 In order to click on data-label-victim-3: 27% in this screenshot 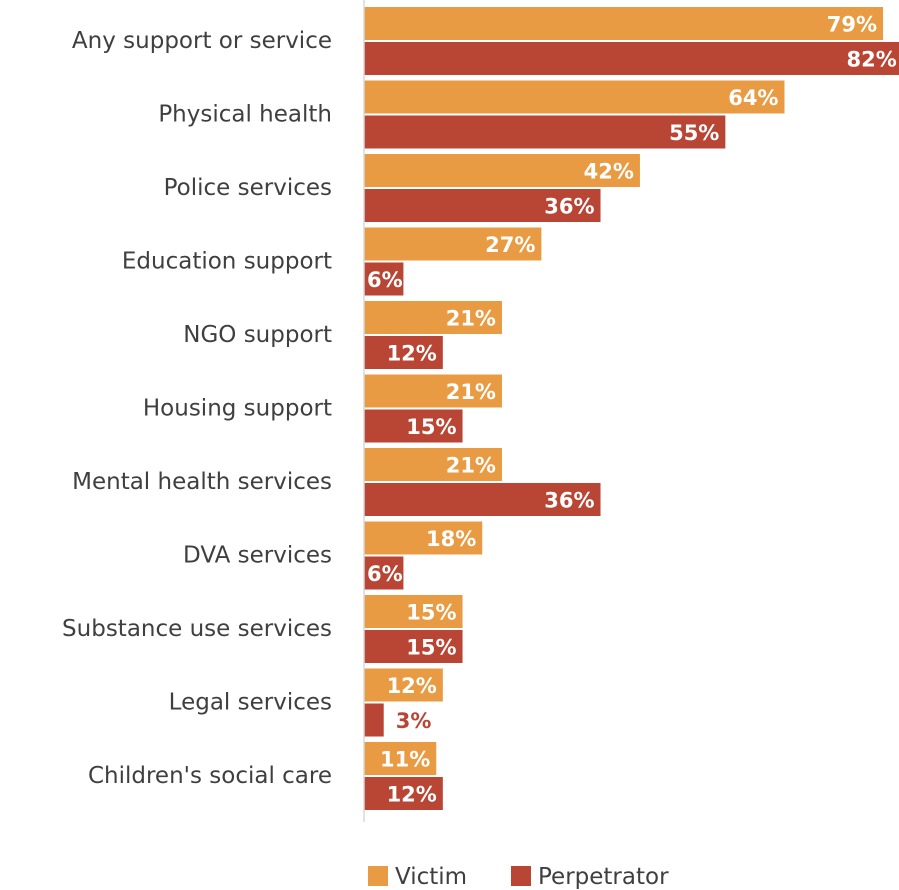, I will do `click(510, 245)`.